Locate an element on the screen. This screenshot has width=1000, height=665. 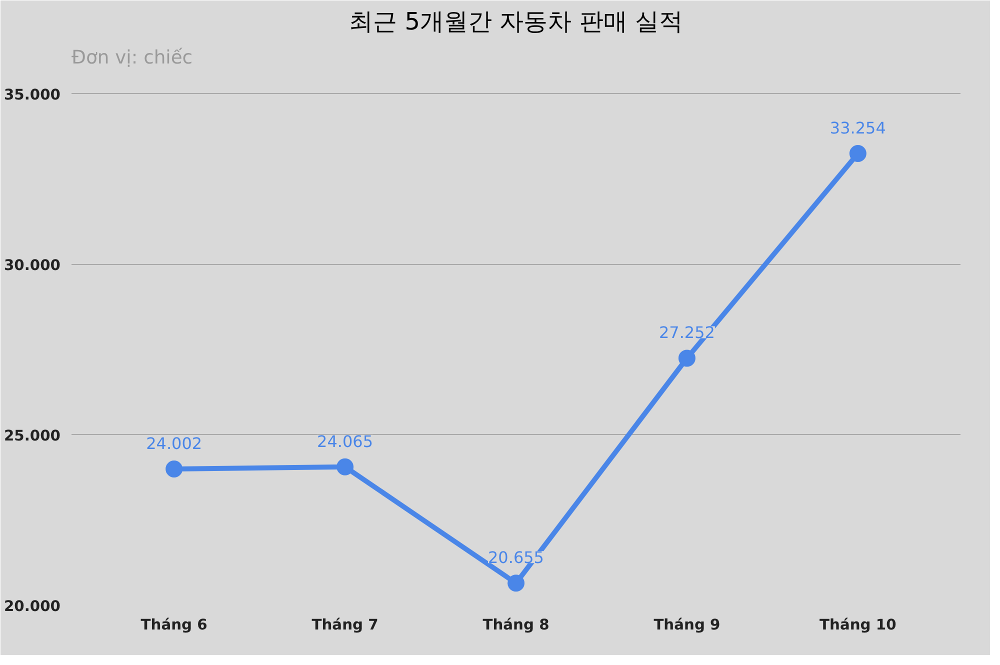
data-label: 27.252 is located at coordinates (686, 332).